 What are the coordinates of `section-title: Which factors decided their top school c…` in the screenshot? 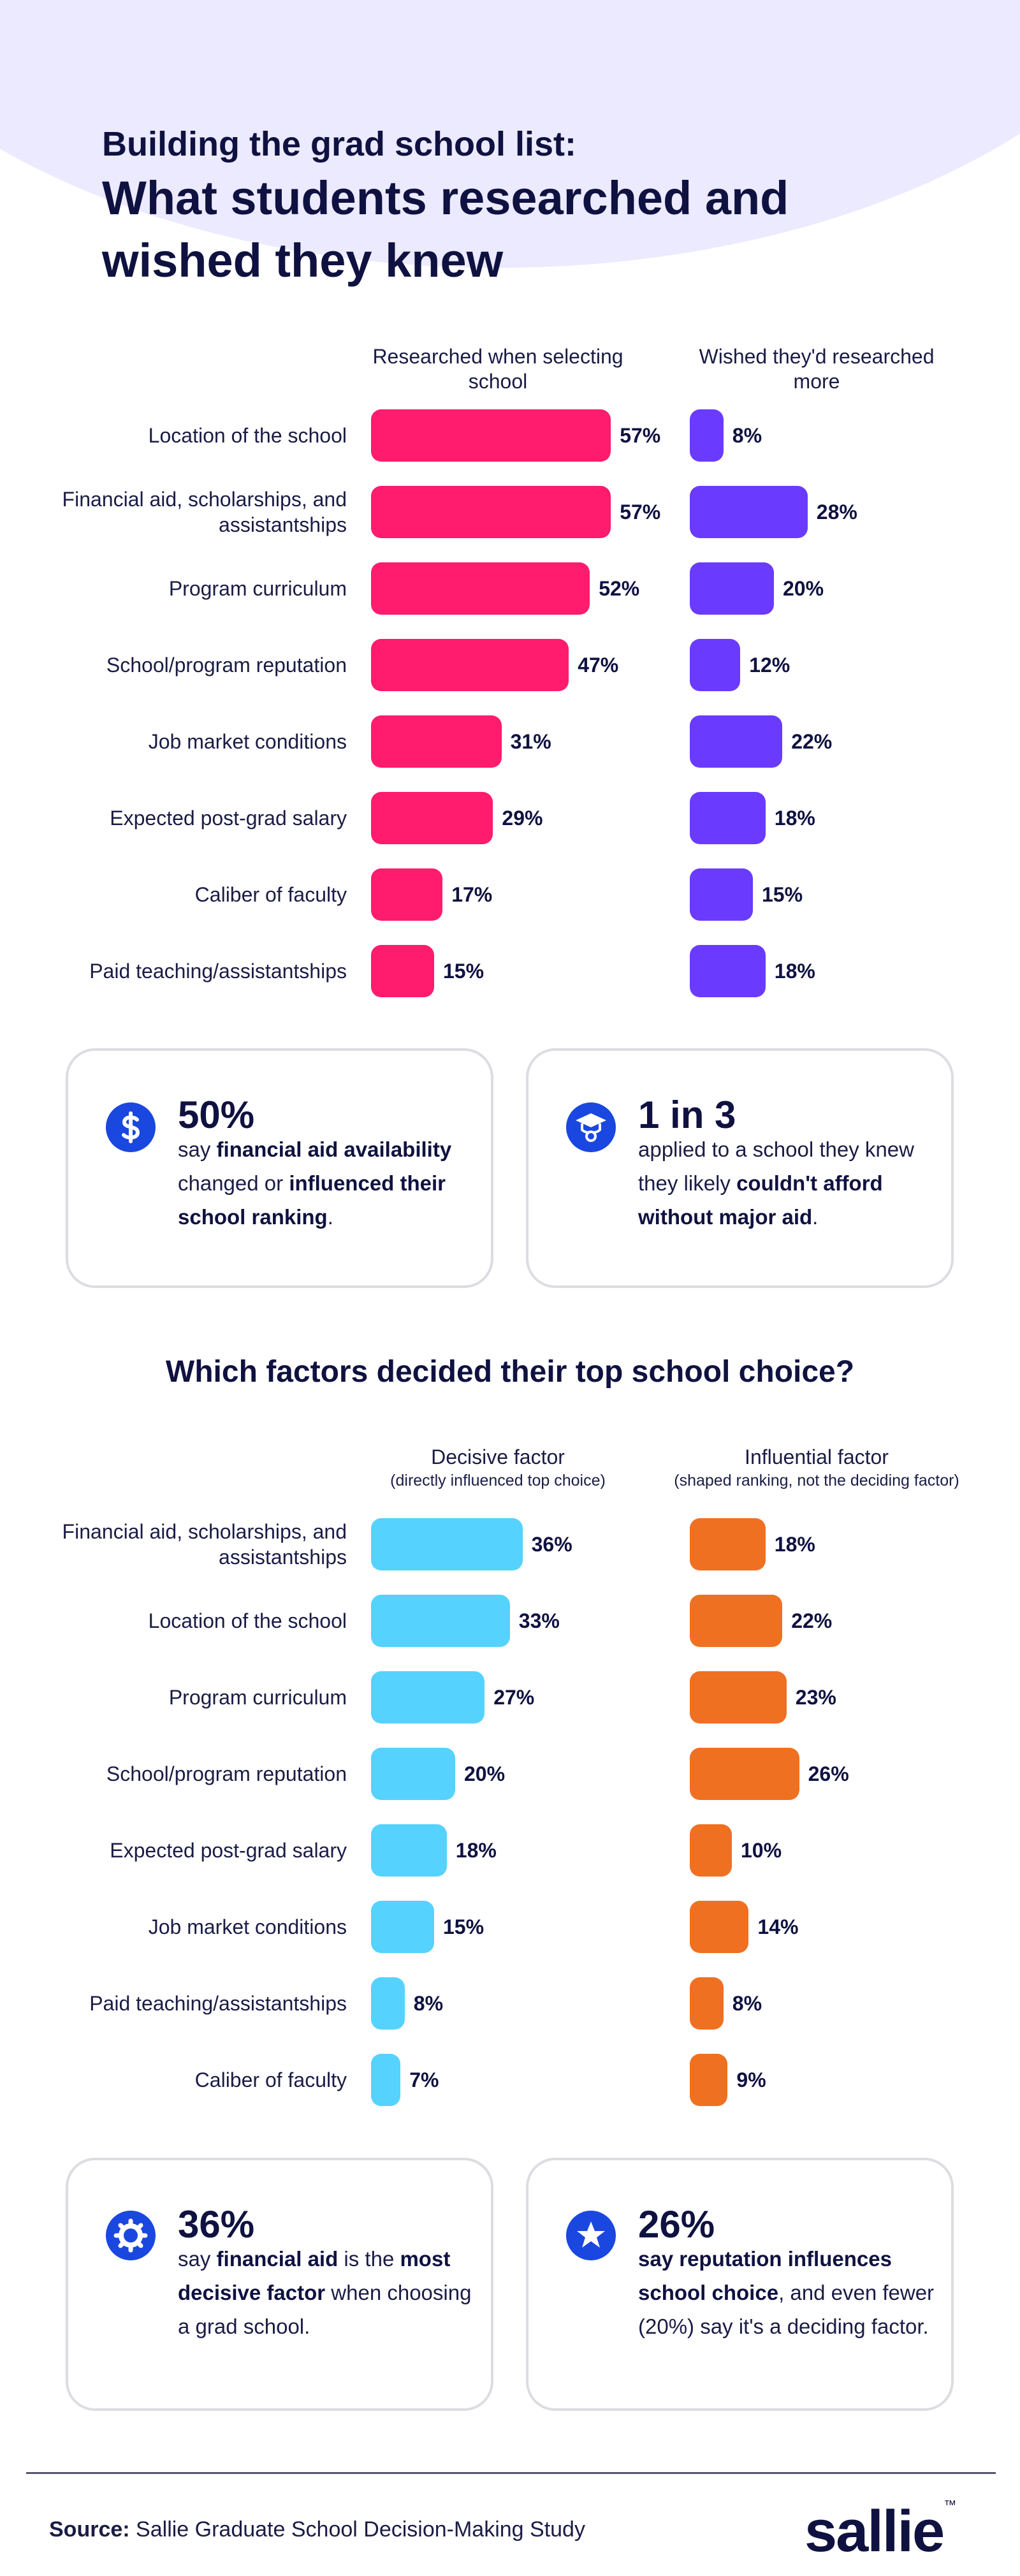 It's located at (510, 1372).